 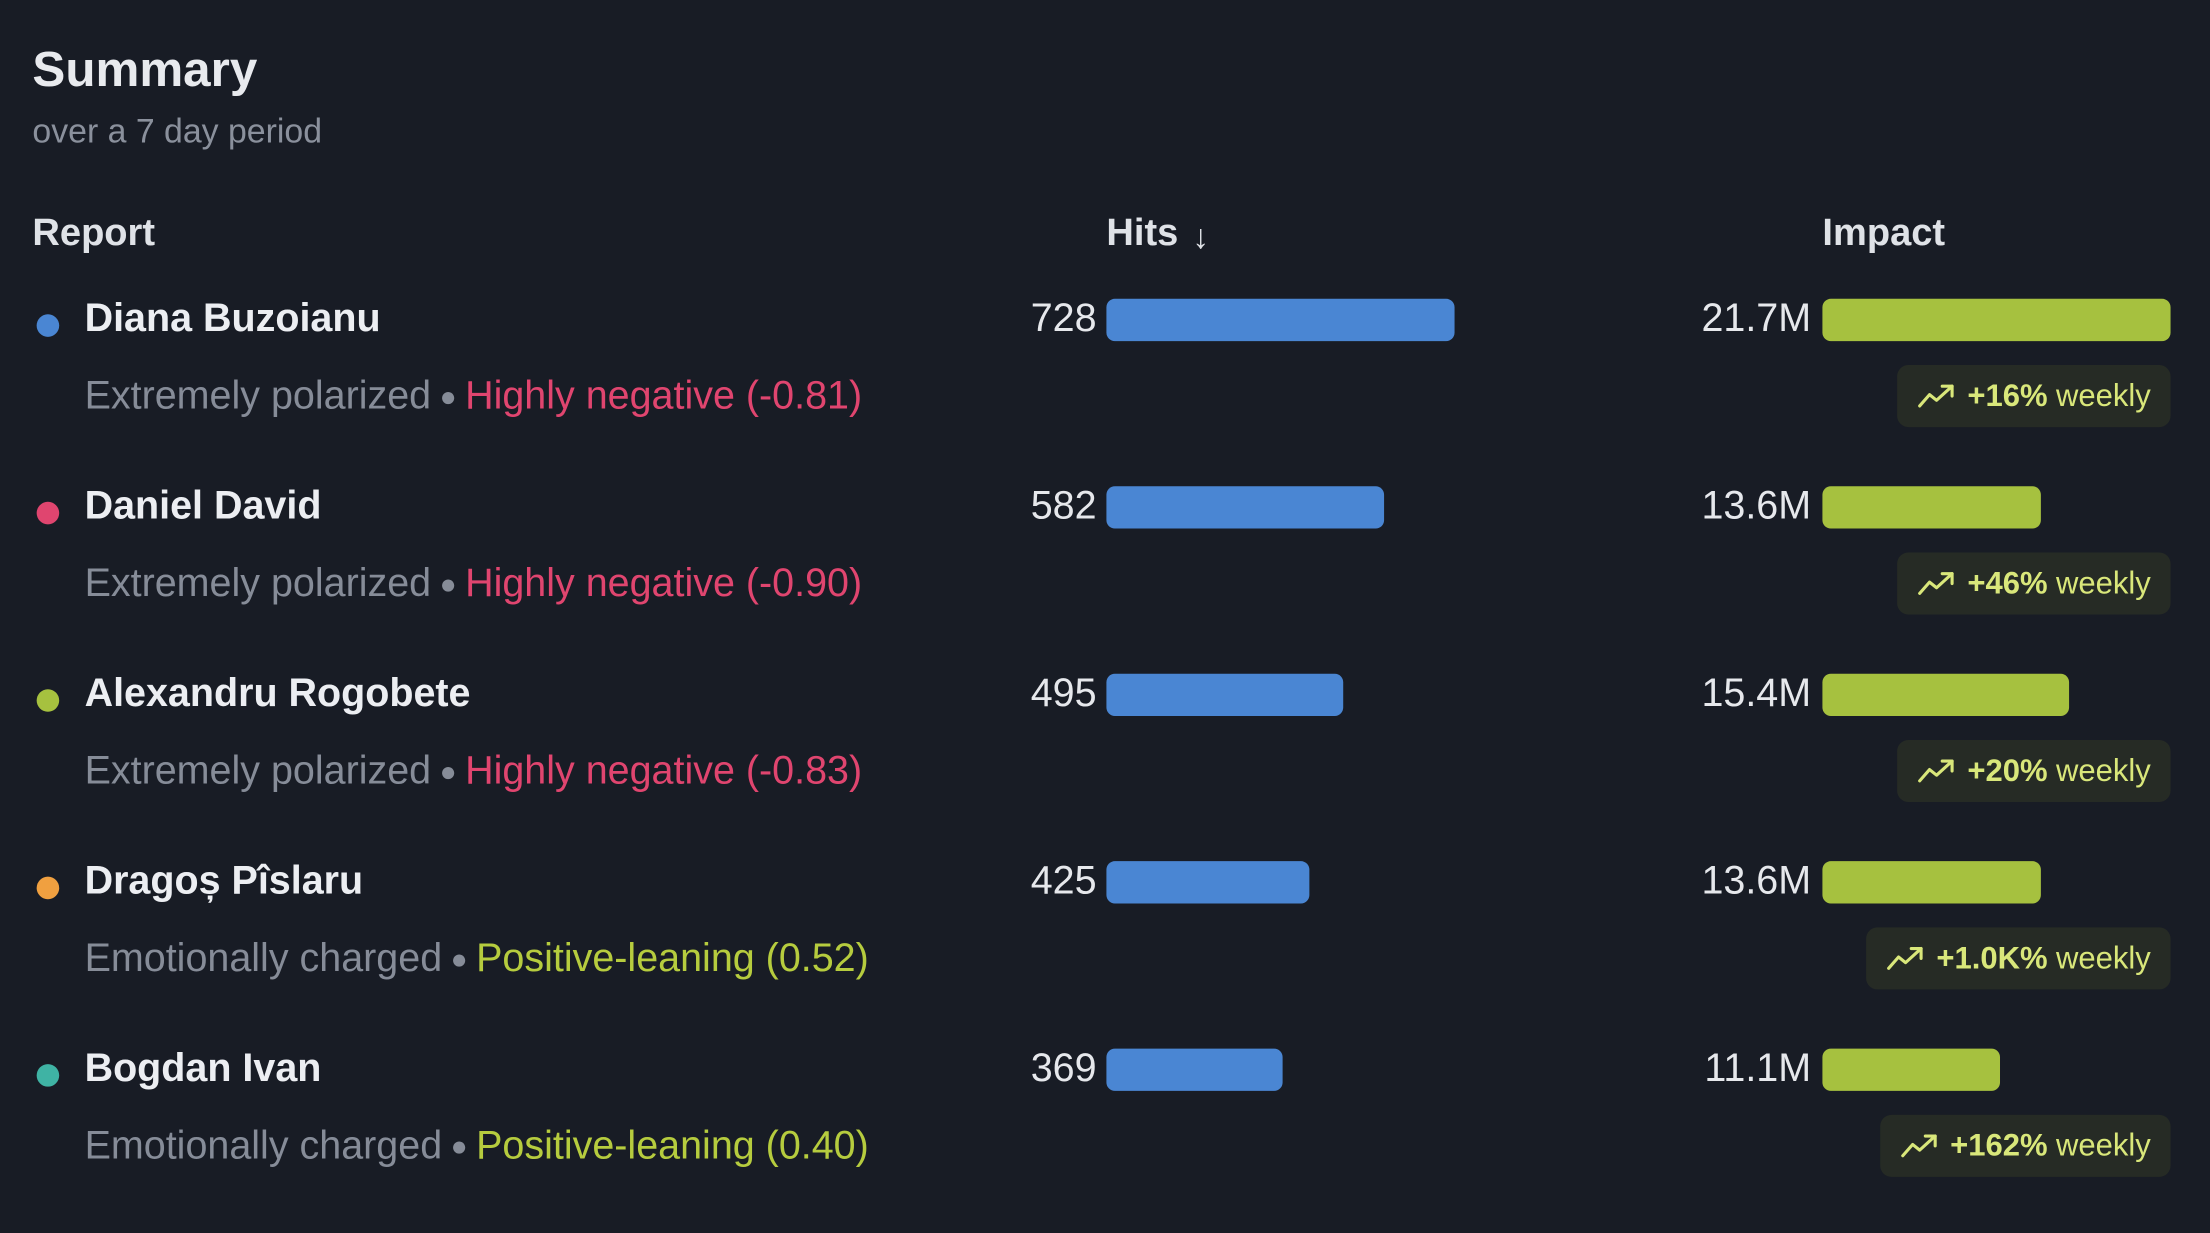 What do you see at coordinates (672, 1145) in the screenshot?
I see `sentiment-label: Positive-leaning (0.40)` at bounding box center [672, 1145].